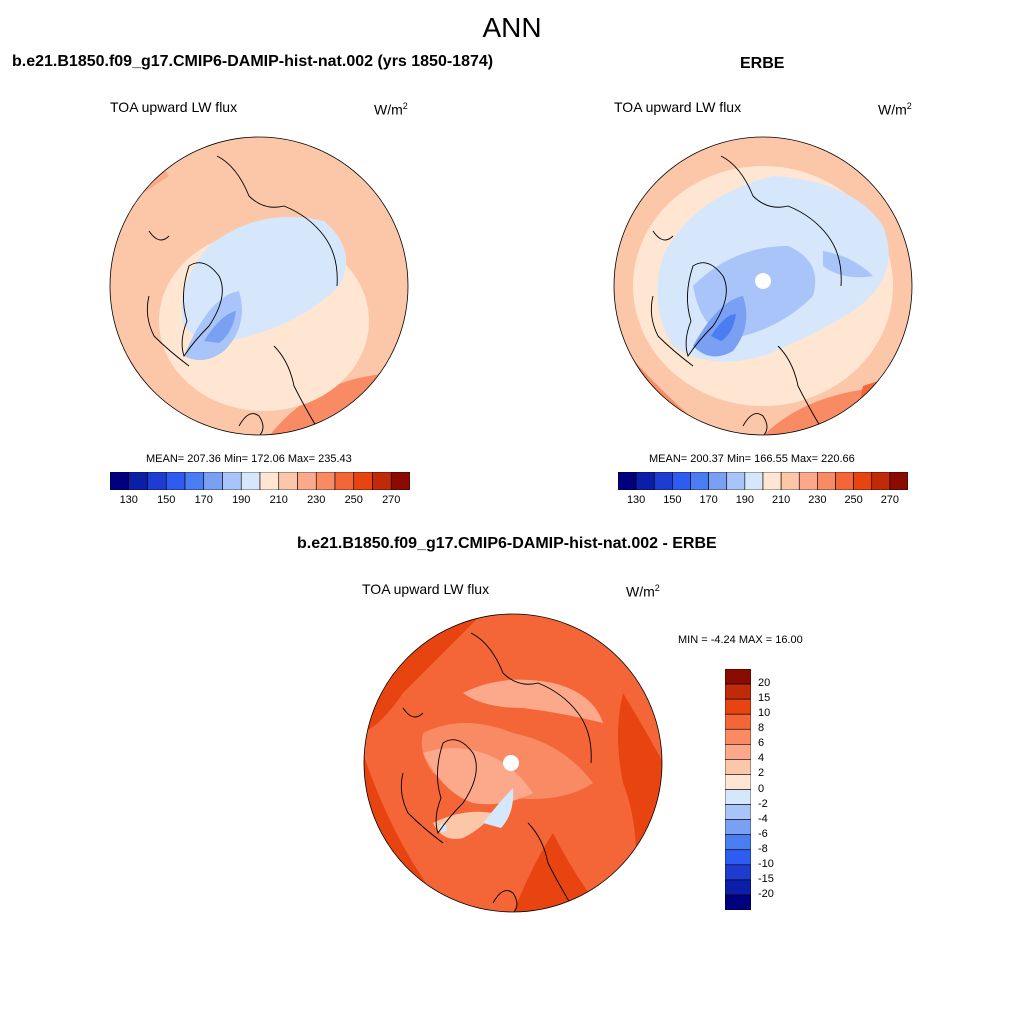  What do you see at coordinates (761, 758) in the screenshot?
I see `diff-colorbar-tick-label: 4` at bounding box center [761, 758].